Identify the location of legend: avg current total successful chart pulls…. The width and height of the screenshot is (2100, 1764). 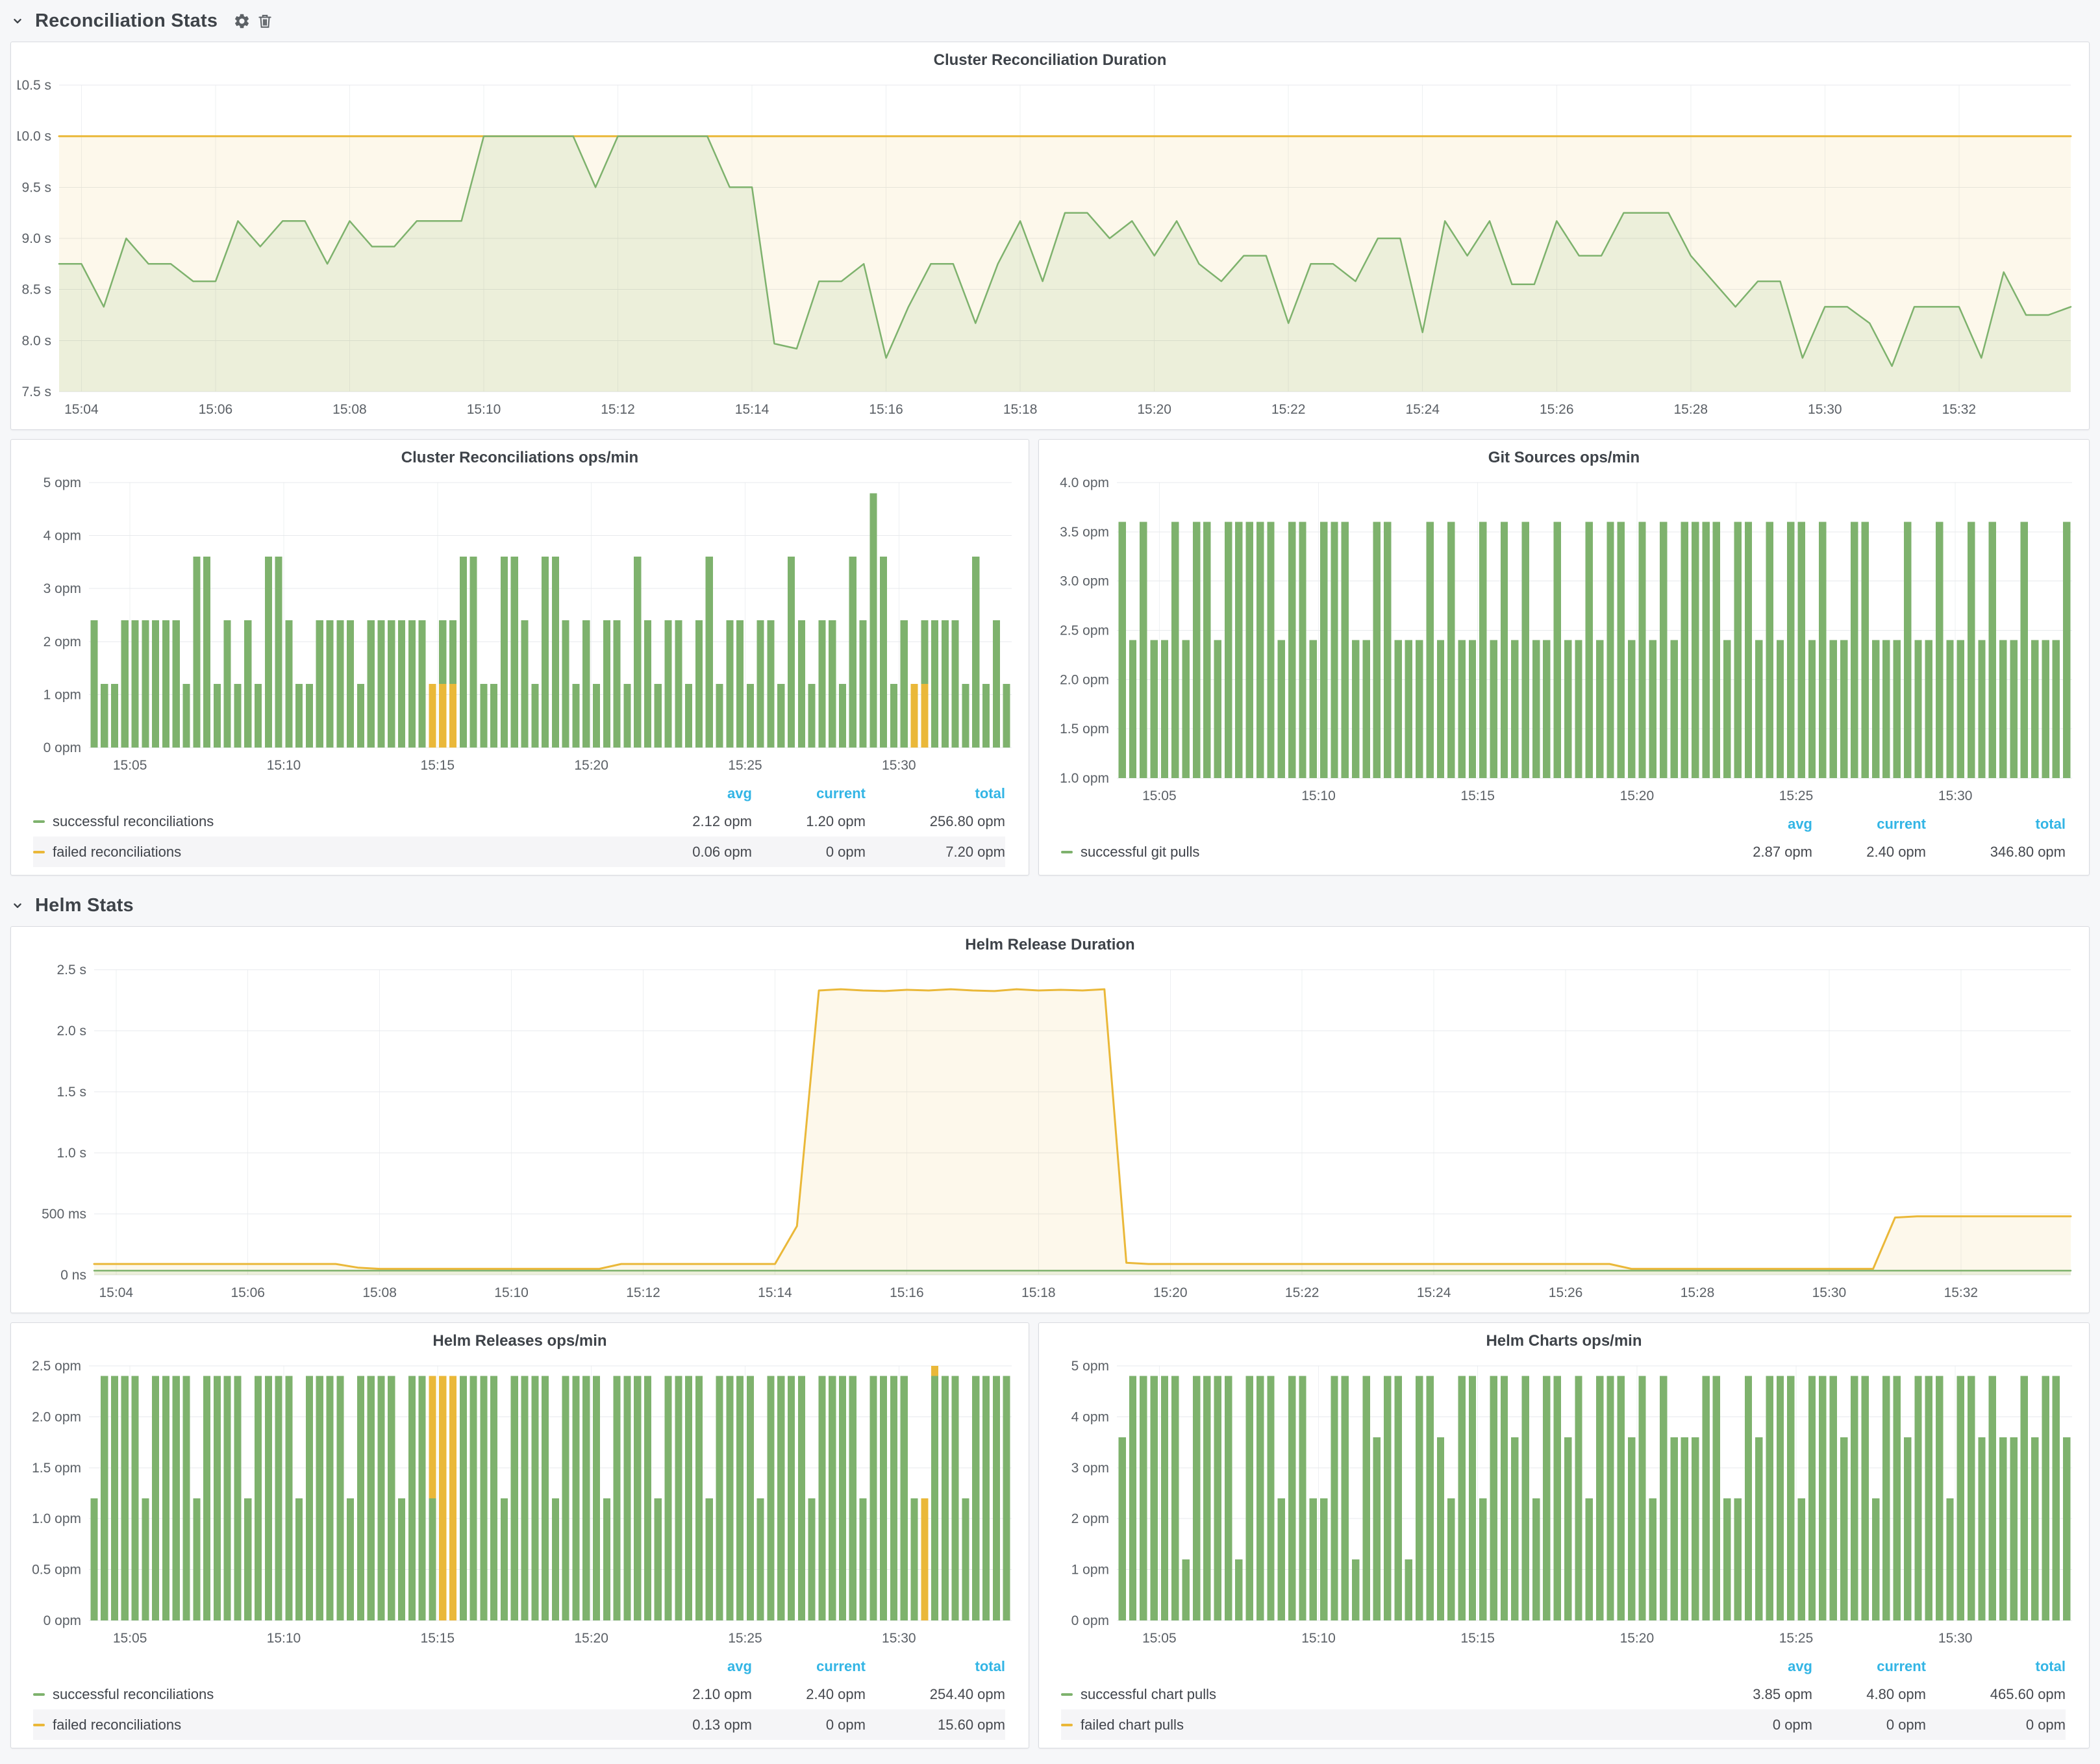
(1563, 1698).